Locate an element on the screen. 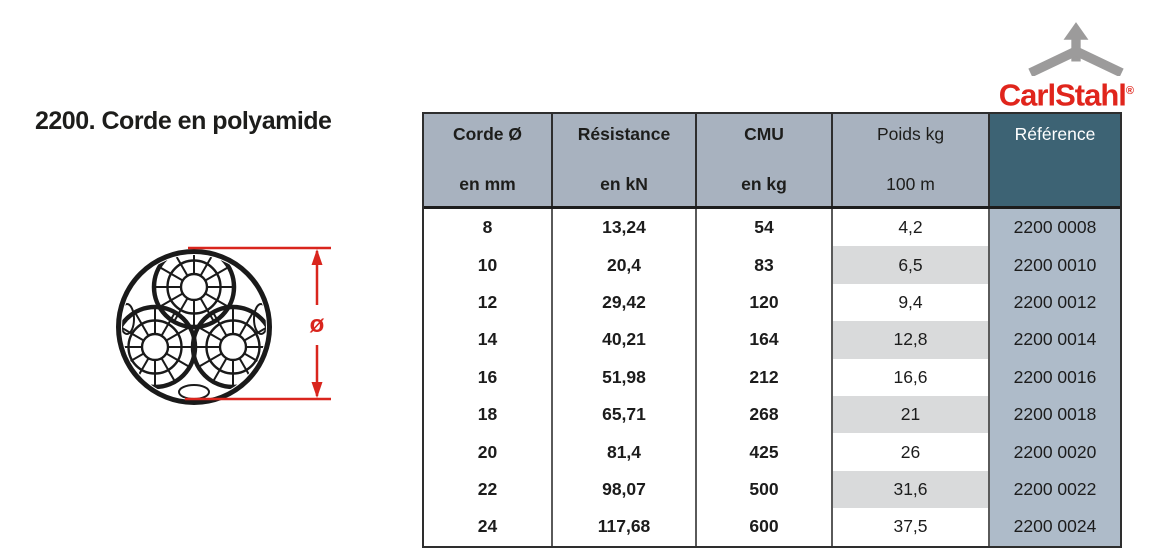 Image resolution: width=1161 pixels, height=552 pixels. cell-resistance: 81,4 is located at coordinates (625, 452).